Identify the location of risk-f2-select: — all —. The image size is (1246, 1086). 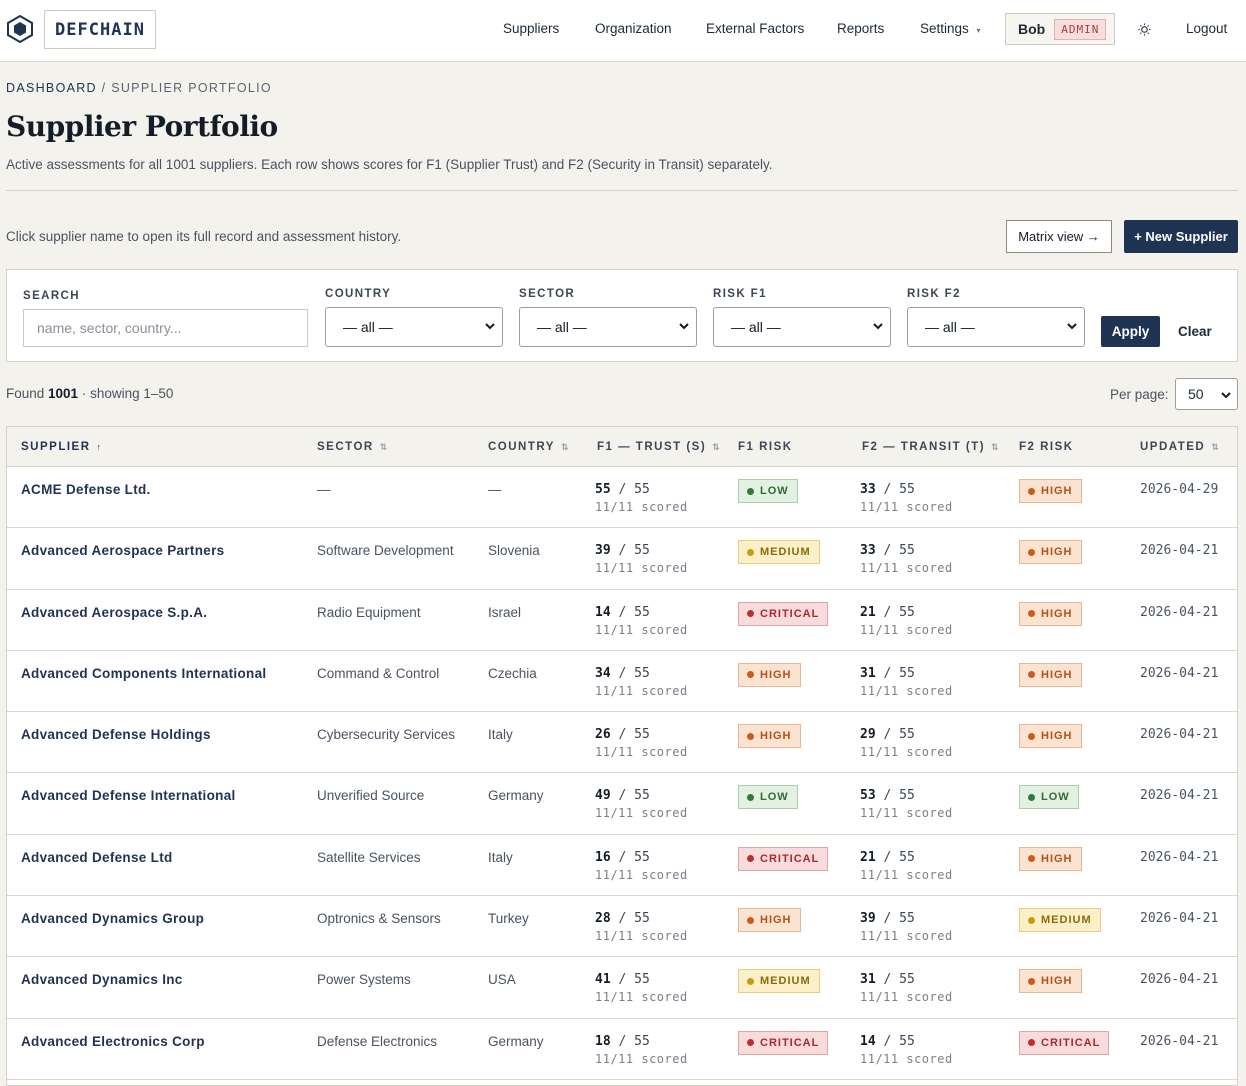
(996, 327).